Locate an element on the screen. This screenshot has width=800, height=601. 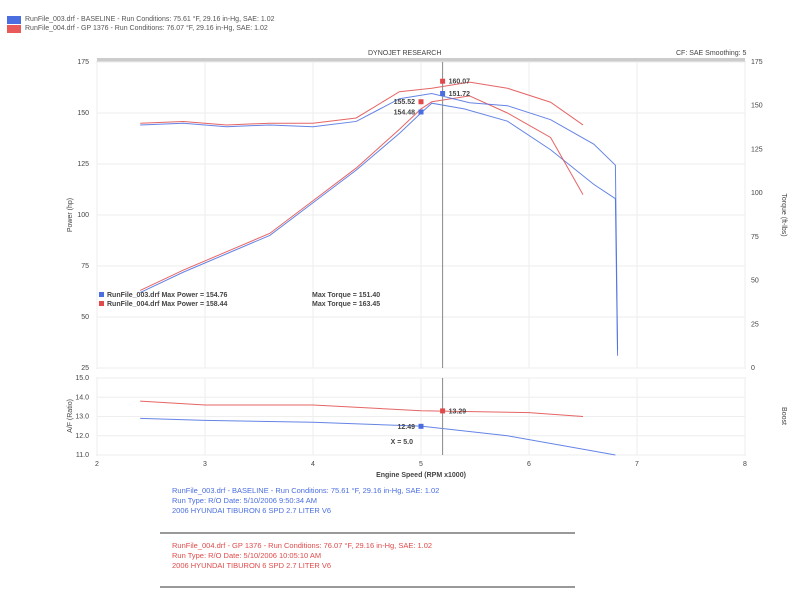
y2-axis-title: Torque (ft-lbs) is located at coordinates (783, 214).